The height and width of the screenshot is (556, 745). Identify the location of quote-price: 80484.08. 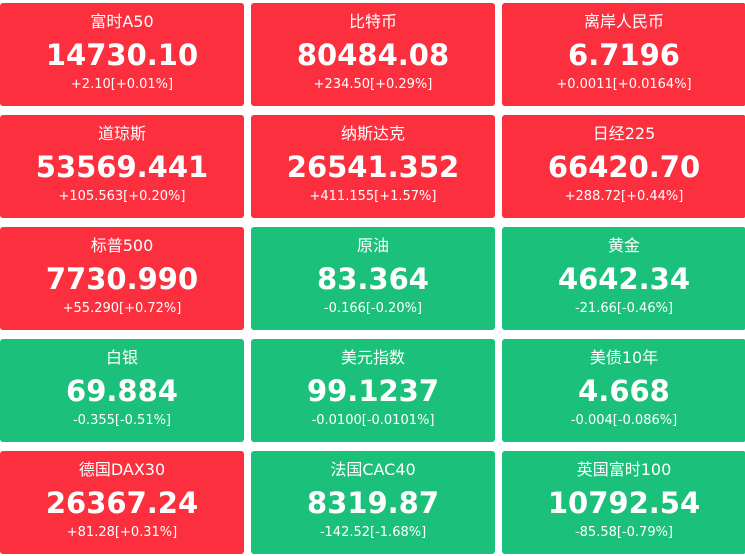
(373, 55).